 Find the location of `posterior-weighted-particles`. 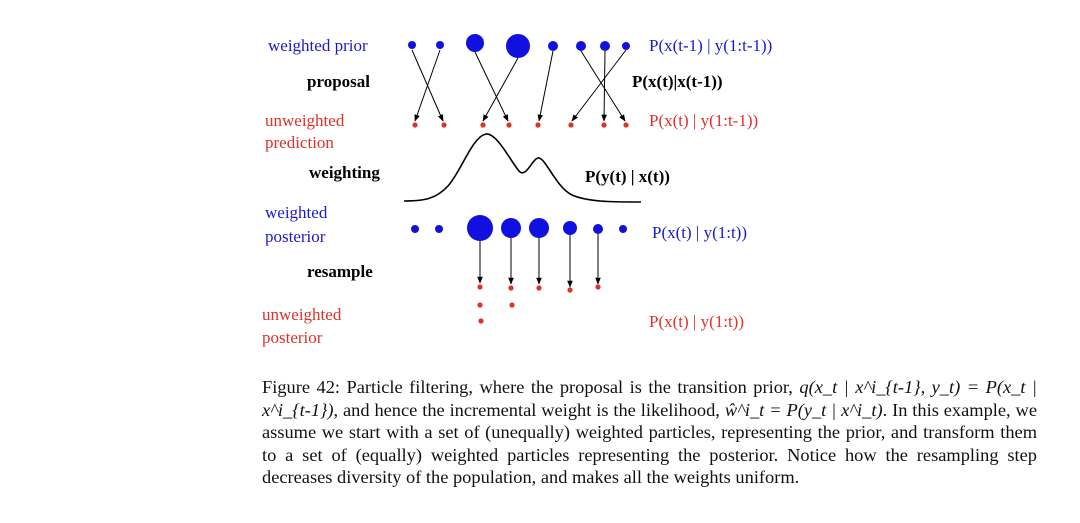

posterior-weighted-particles is located at coordinates (519, 228).